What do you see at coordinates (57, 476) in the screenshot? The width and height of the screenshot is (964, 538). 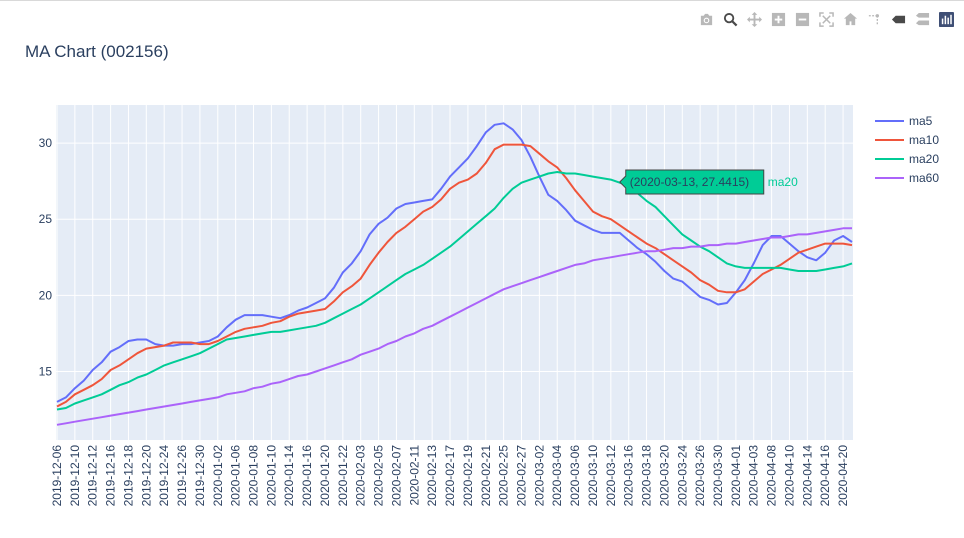 I see `x-tick-label: 2019-12-06` at bounding box center [57, 476].